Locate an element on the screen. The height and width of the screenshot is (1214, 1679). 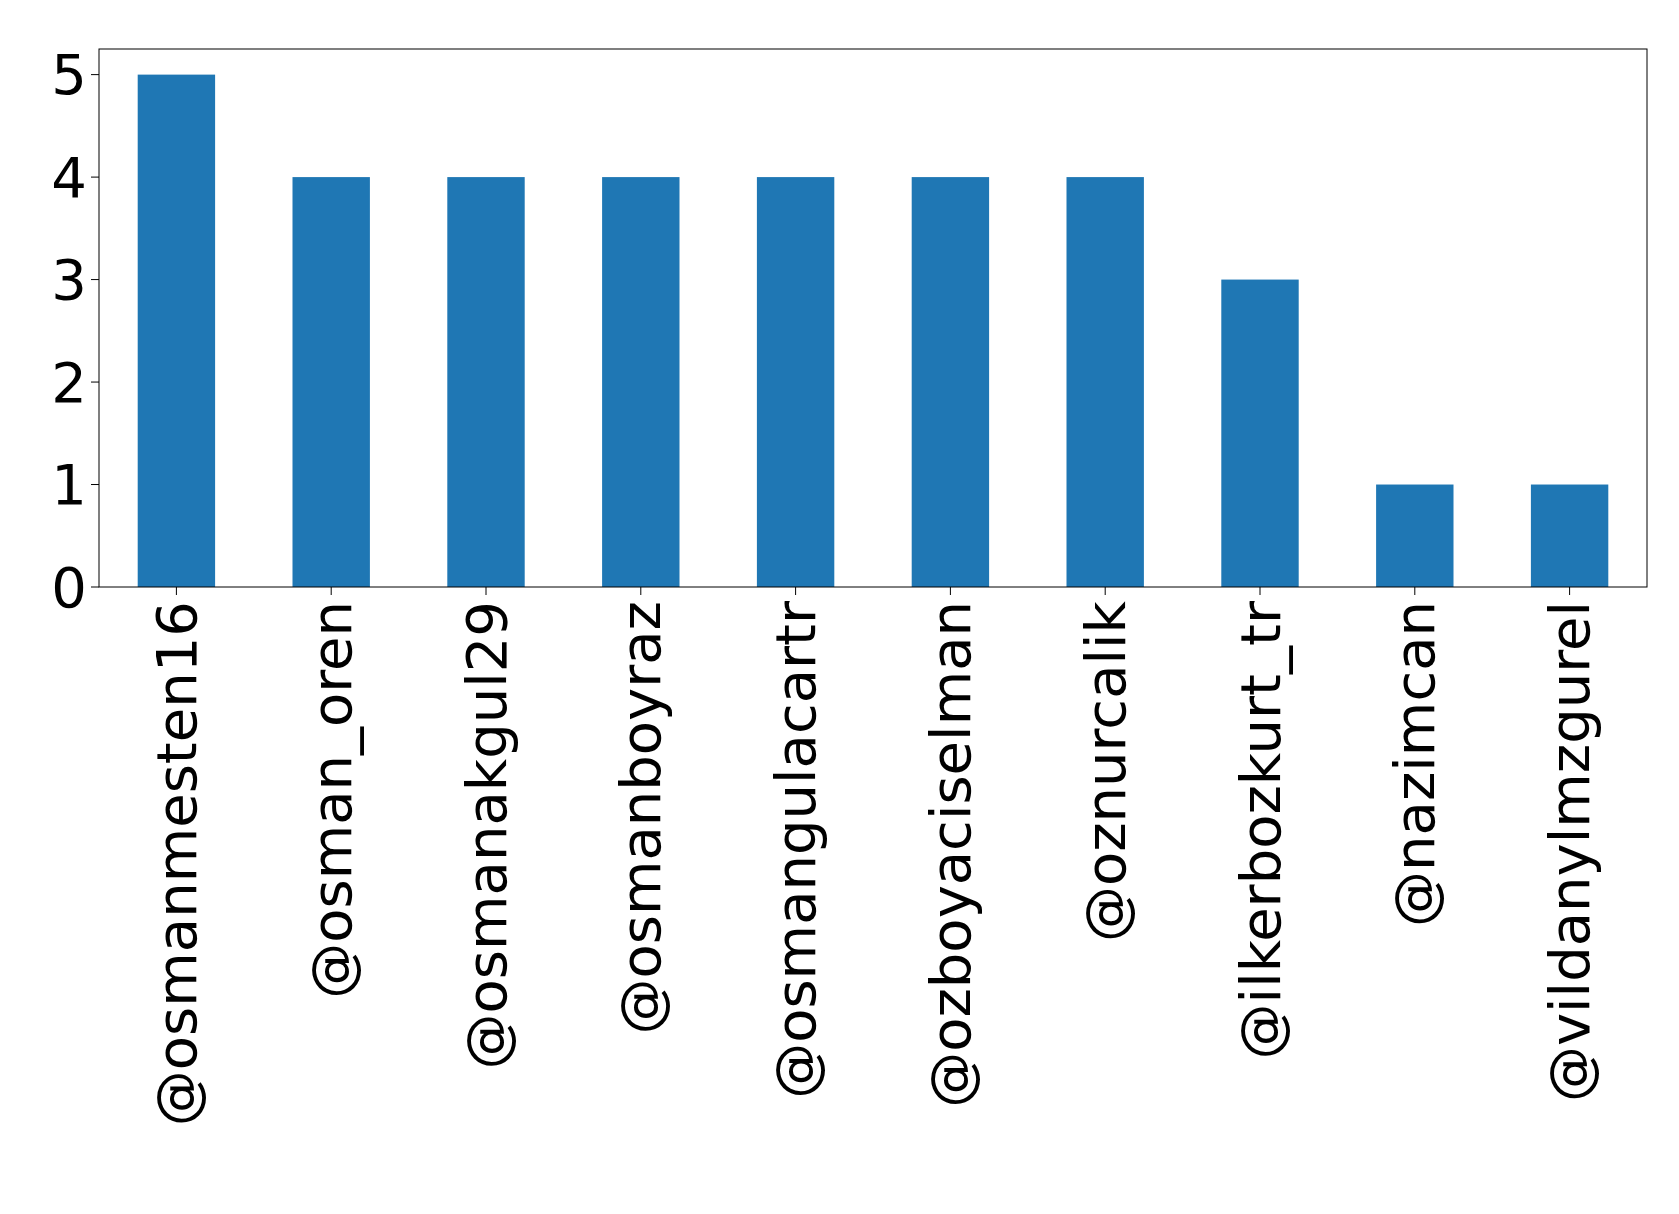
y-tick-label: 0 is located at coordinates (69, 587).